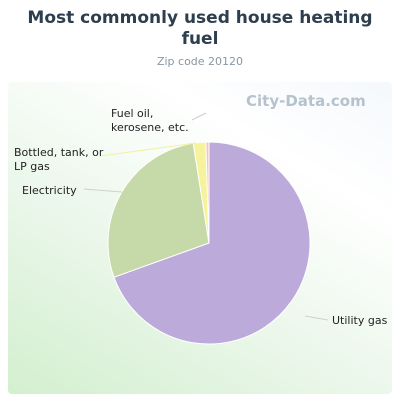 The width and height of the screenshot is (400, 400). I want to click on watermark: City-Data.com, so click(306, 101).